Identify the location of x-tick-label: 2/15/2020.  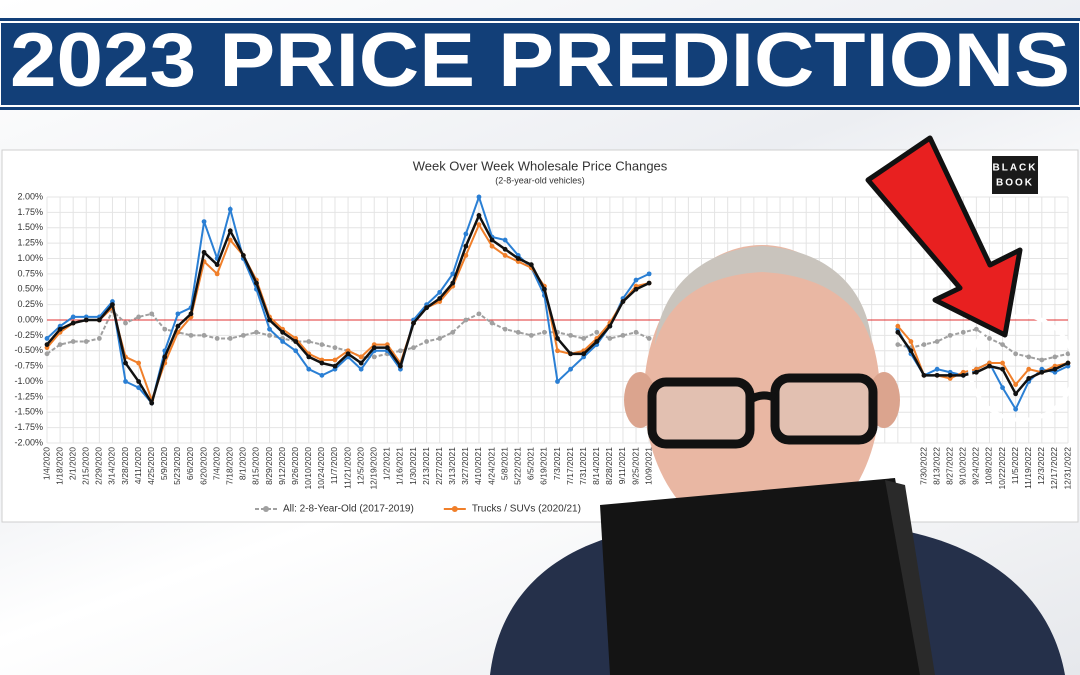
(86, 466).